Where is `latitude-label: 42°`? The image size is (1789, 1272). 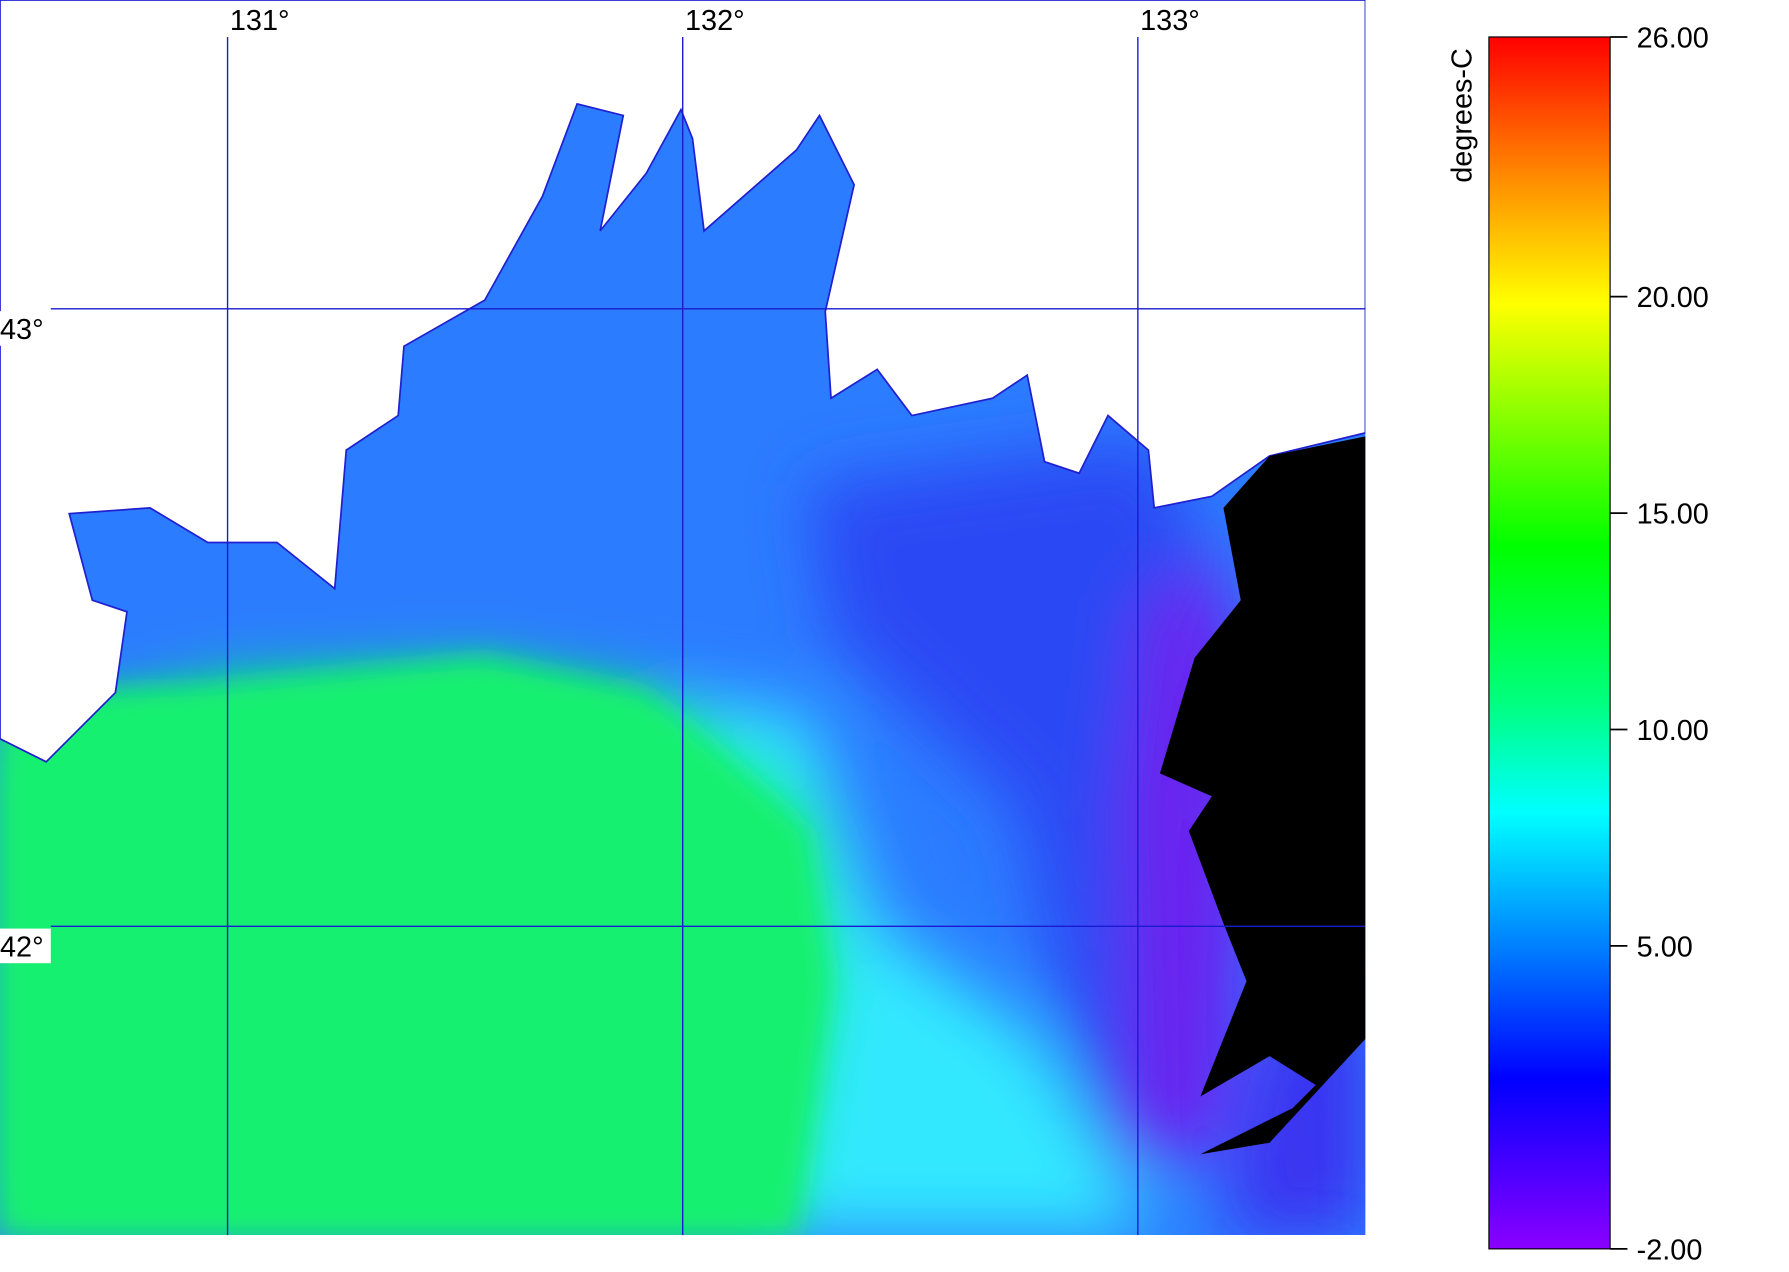
latitude-label: 42° is located at coordinates (22, 947).